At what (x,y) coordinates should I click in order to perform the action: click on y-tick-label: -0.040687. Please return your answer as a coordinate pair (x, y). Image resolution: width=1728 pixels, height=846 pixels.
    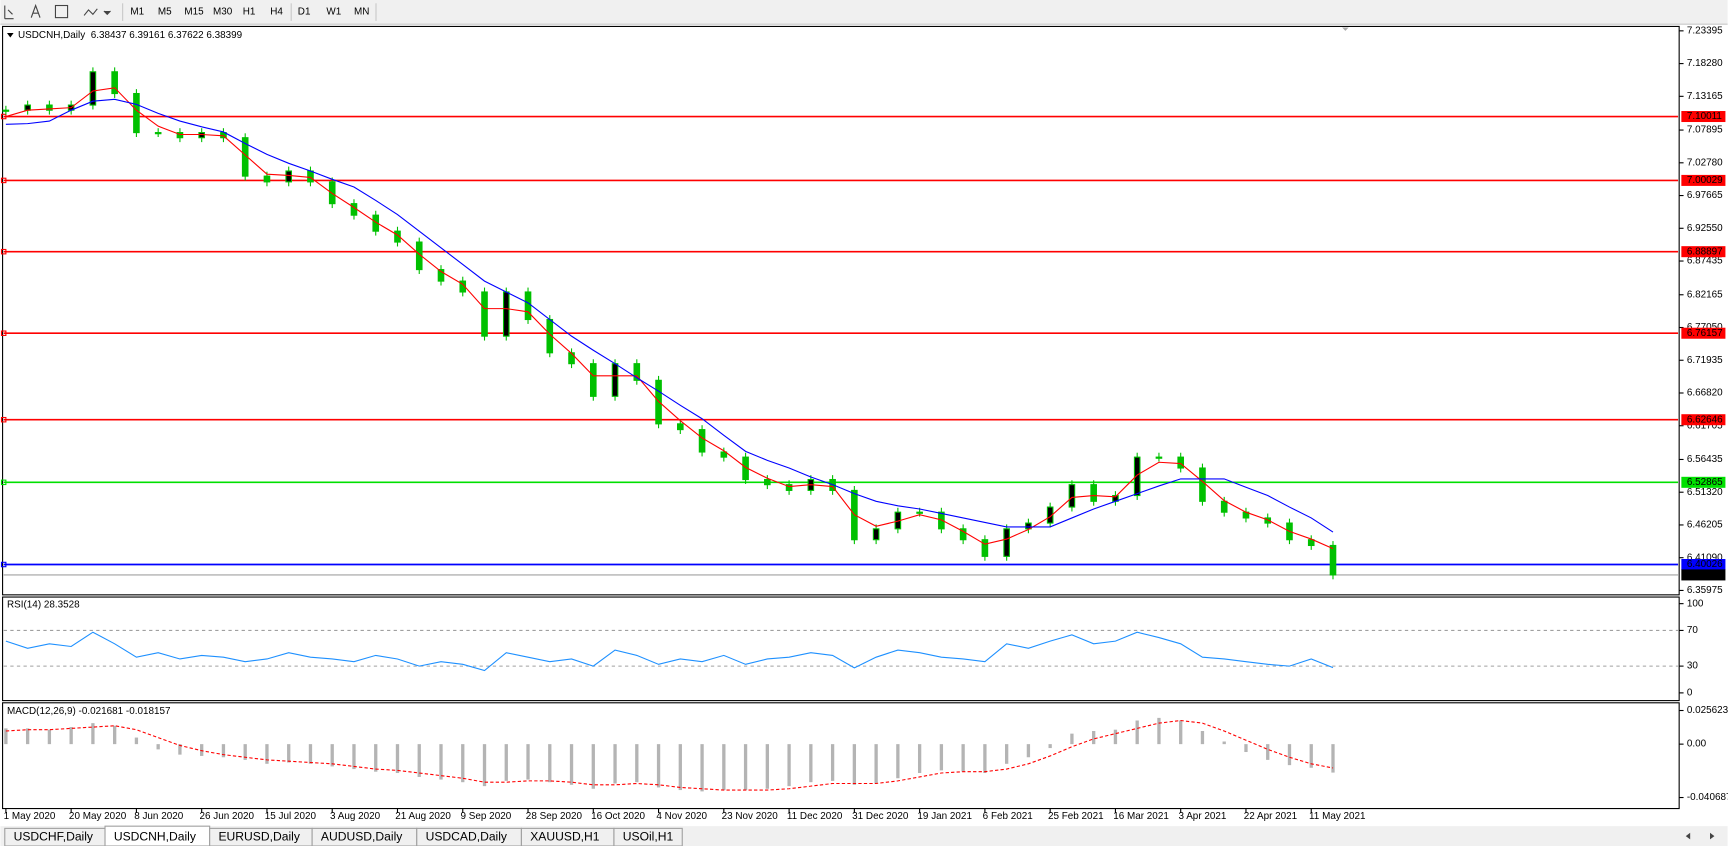
    Looking at the image, I should click on (1707, 797).